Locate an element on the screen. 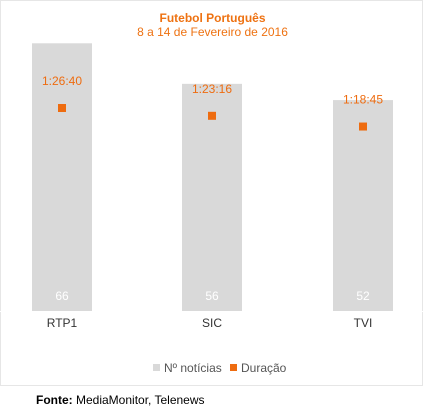 This screenshot has height=415, width=425. bar-noticias-sic is located at coordinates (212, 197).